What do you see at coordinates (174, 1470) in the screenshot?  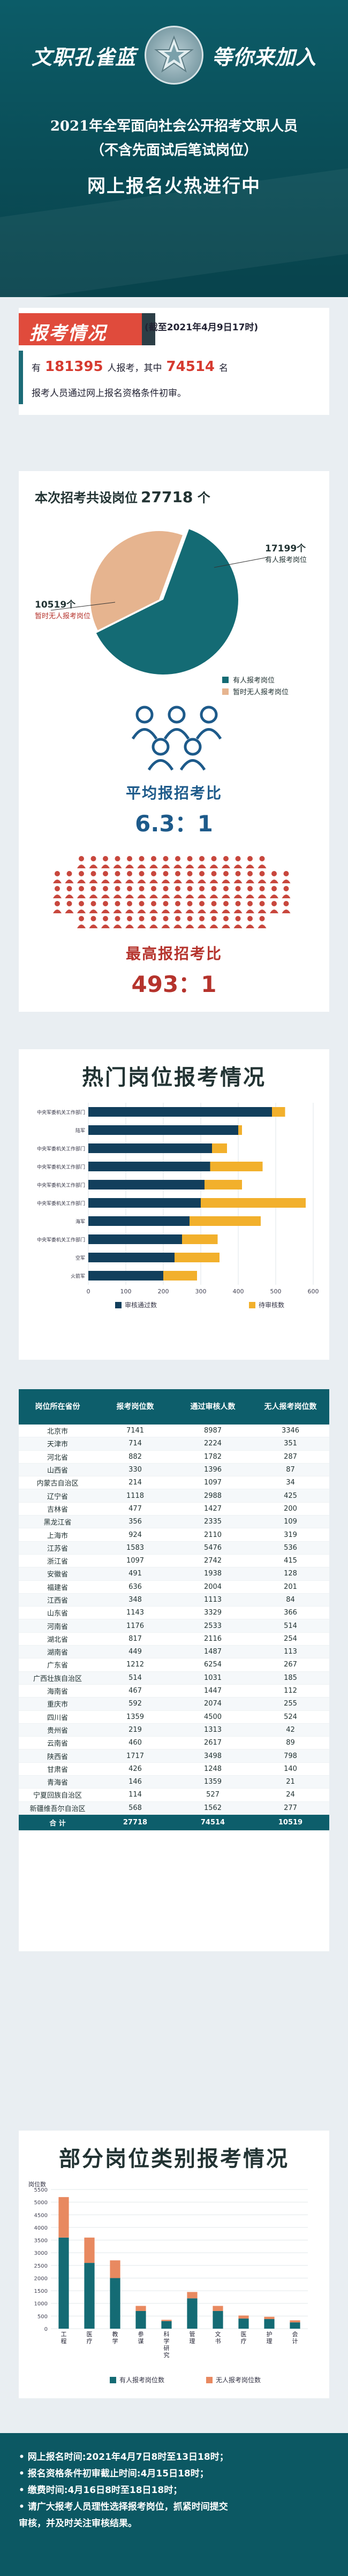 I see `table-row: 山西省 330 1396 87` at bounding box center [174, 1470].